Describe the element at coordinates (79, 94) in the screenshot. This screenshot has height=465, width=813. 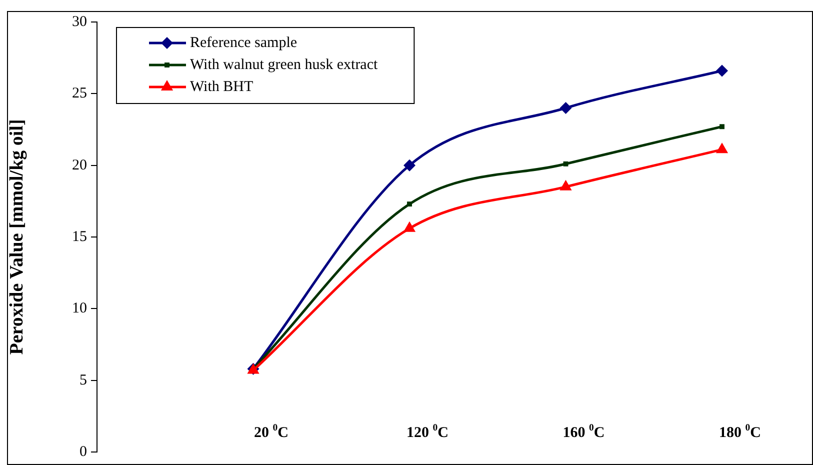
I see `y-tick-label: 25` at that location.